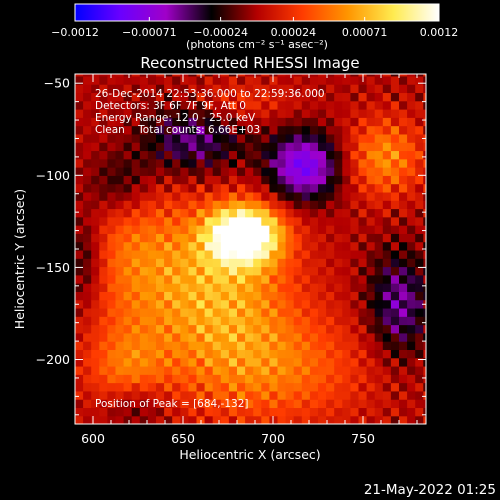  I want to click on colorbar-tick-label: 0.00071, so click(365, 32).